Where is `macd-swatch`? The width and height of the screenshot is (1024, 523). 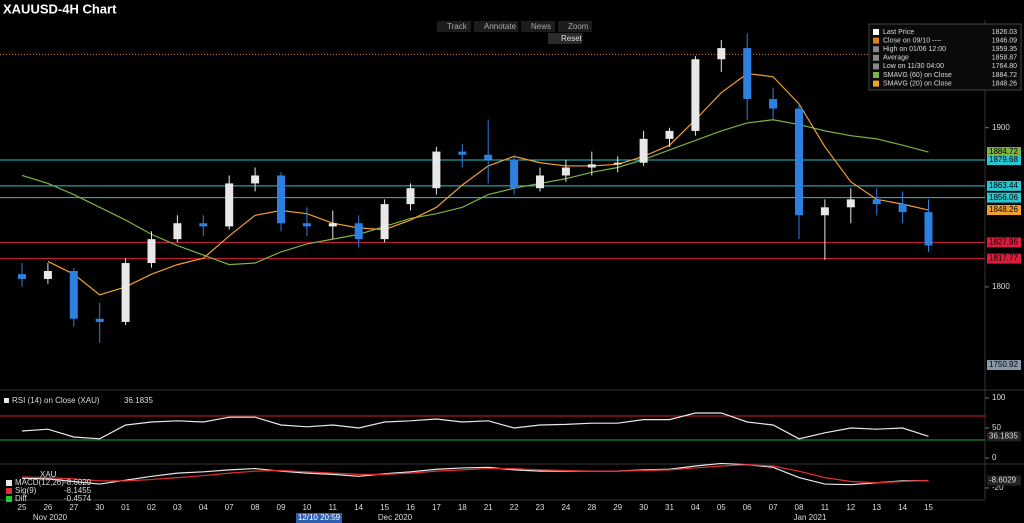 macd-swatch is located at coordinates (9, 483).